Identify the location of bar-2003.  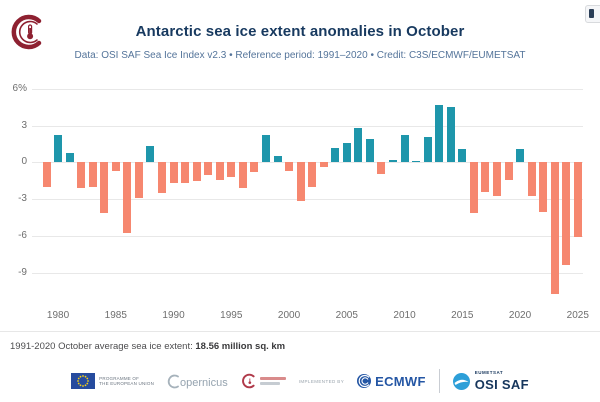
(323, 165).